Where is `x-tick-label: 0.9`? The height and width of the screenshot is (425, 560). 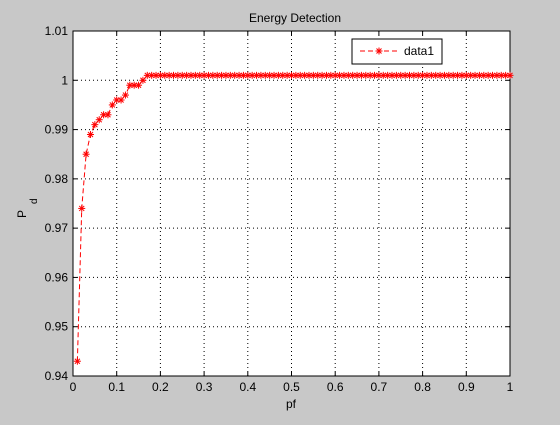
x-tick-label: 0.9 is located at coordinates (466, 387).